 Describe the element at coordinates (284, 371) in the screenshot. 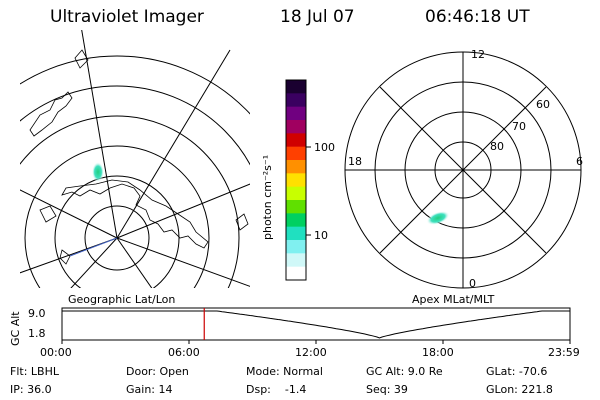

I see `mode-info: Mode: Normal` at that location.